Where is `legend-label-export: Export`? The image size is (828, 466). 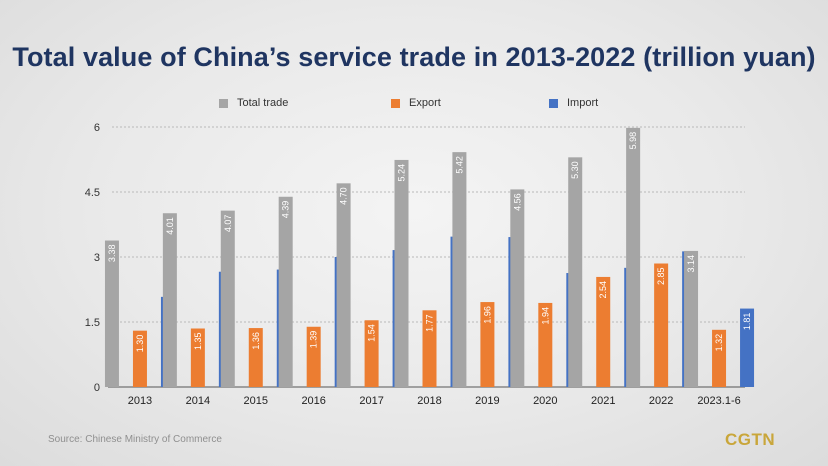
legend-label-export: Export is located at coordinates (425, 103).